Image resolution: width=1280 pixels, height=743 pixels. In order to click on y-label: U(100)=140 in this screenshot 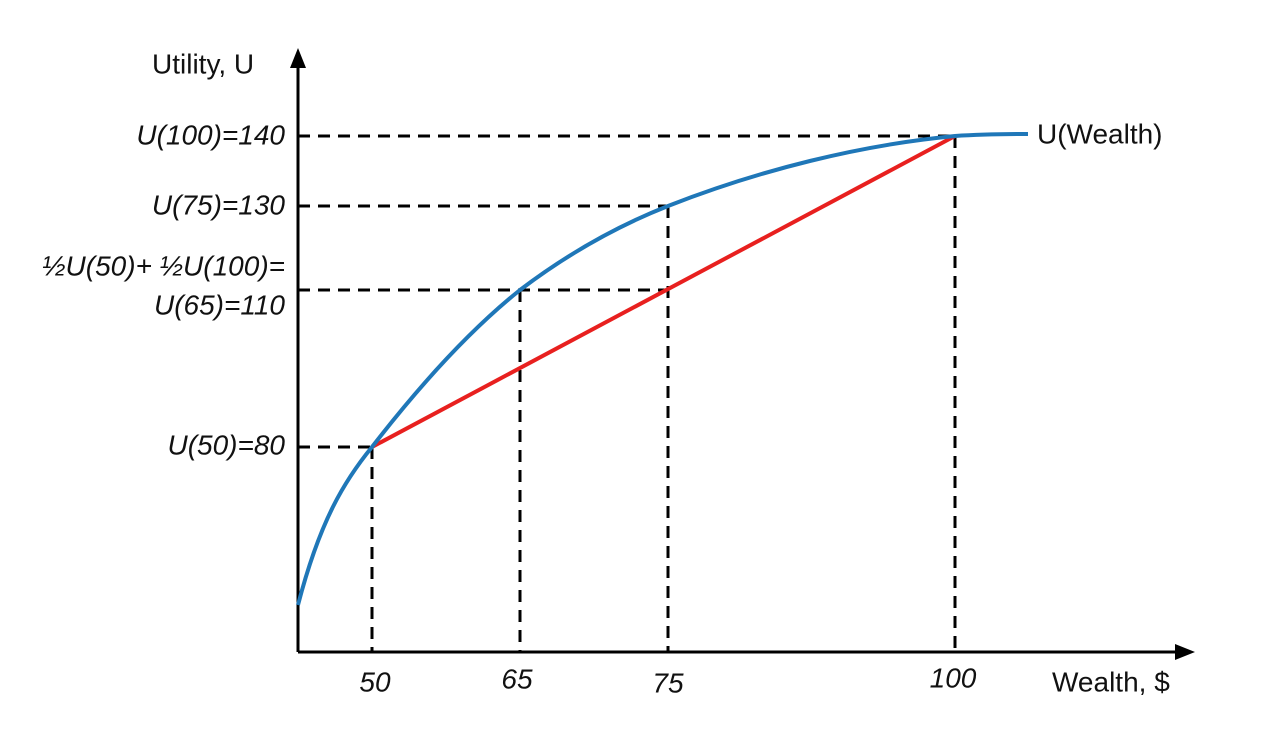, I will do `click(210, 134)`.